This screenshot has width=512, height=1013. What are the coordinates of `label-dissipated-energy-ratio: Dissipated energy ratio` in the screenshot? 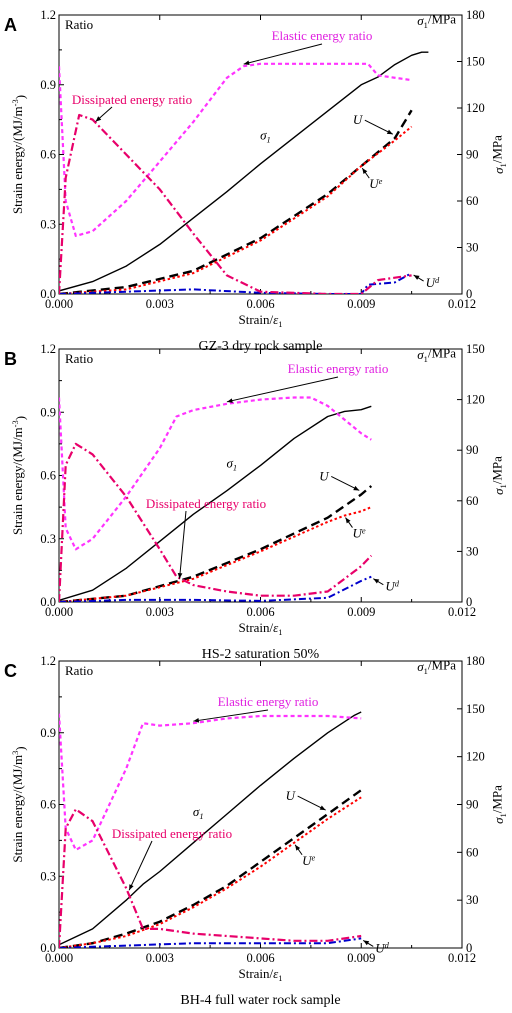 It's located at (172, 833).